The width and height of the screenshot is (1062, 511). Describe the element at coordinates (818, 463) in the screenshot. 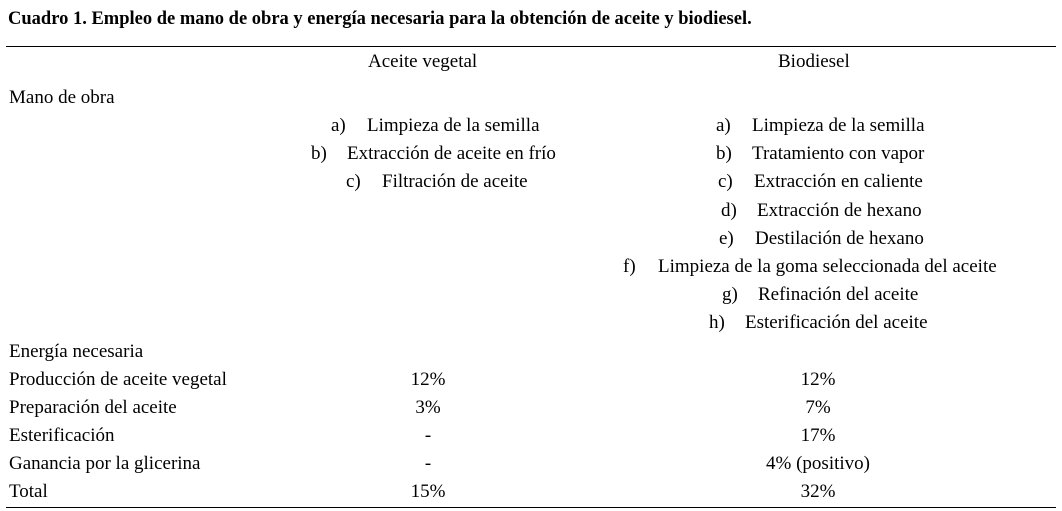

I see `energy-row-biodiesel-value: 4% (positivo)` at that location.